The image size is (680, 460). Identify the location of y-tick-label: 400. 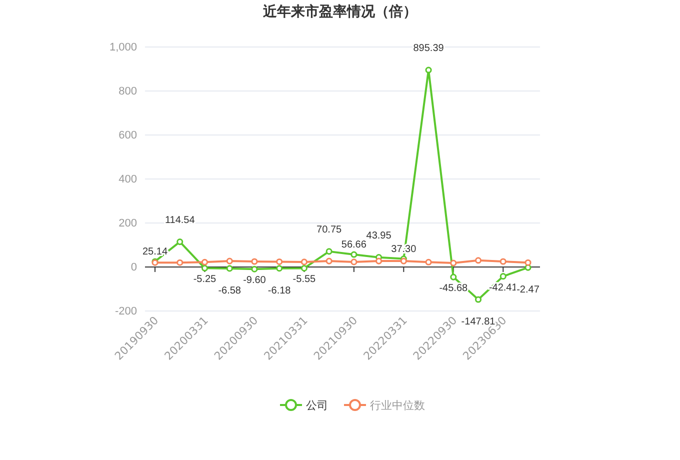
(127, 180).